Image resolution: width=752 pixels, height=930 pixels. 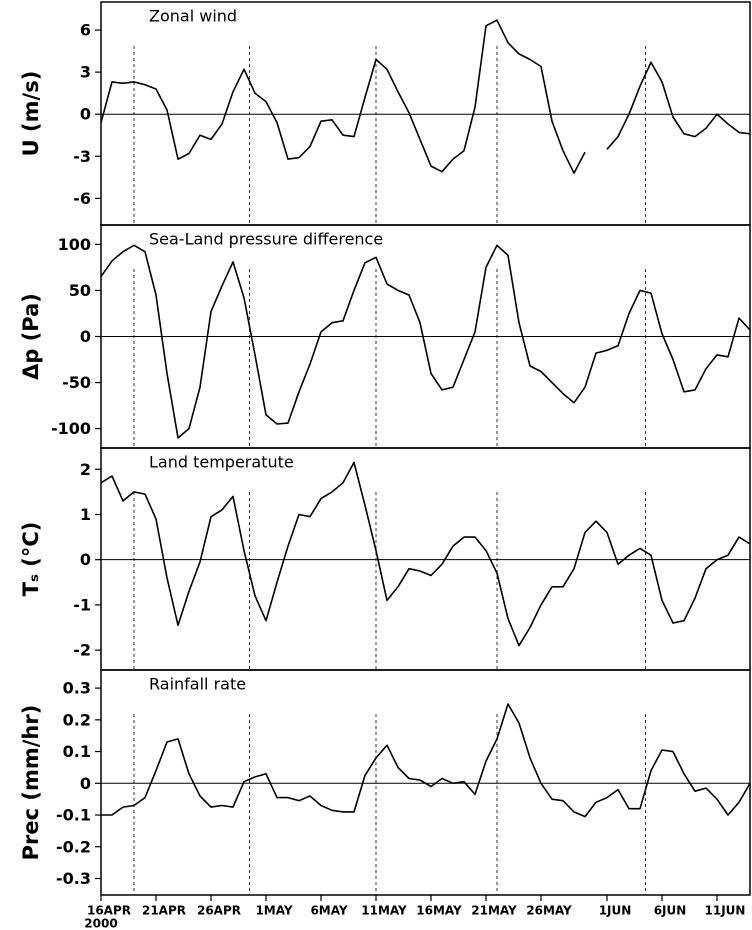 What do you see at coordinates (109, 911) in the screenshot?
I see `x-tick-label: 16APR` at bounding box center [109, 911].